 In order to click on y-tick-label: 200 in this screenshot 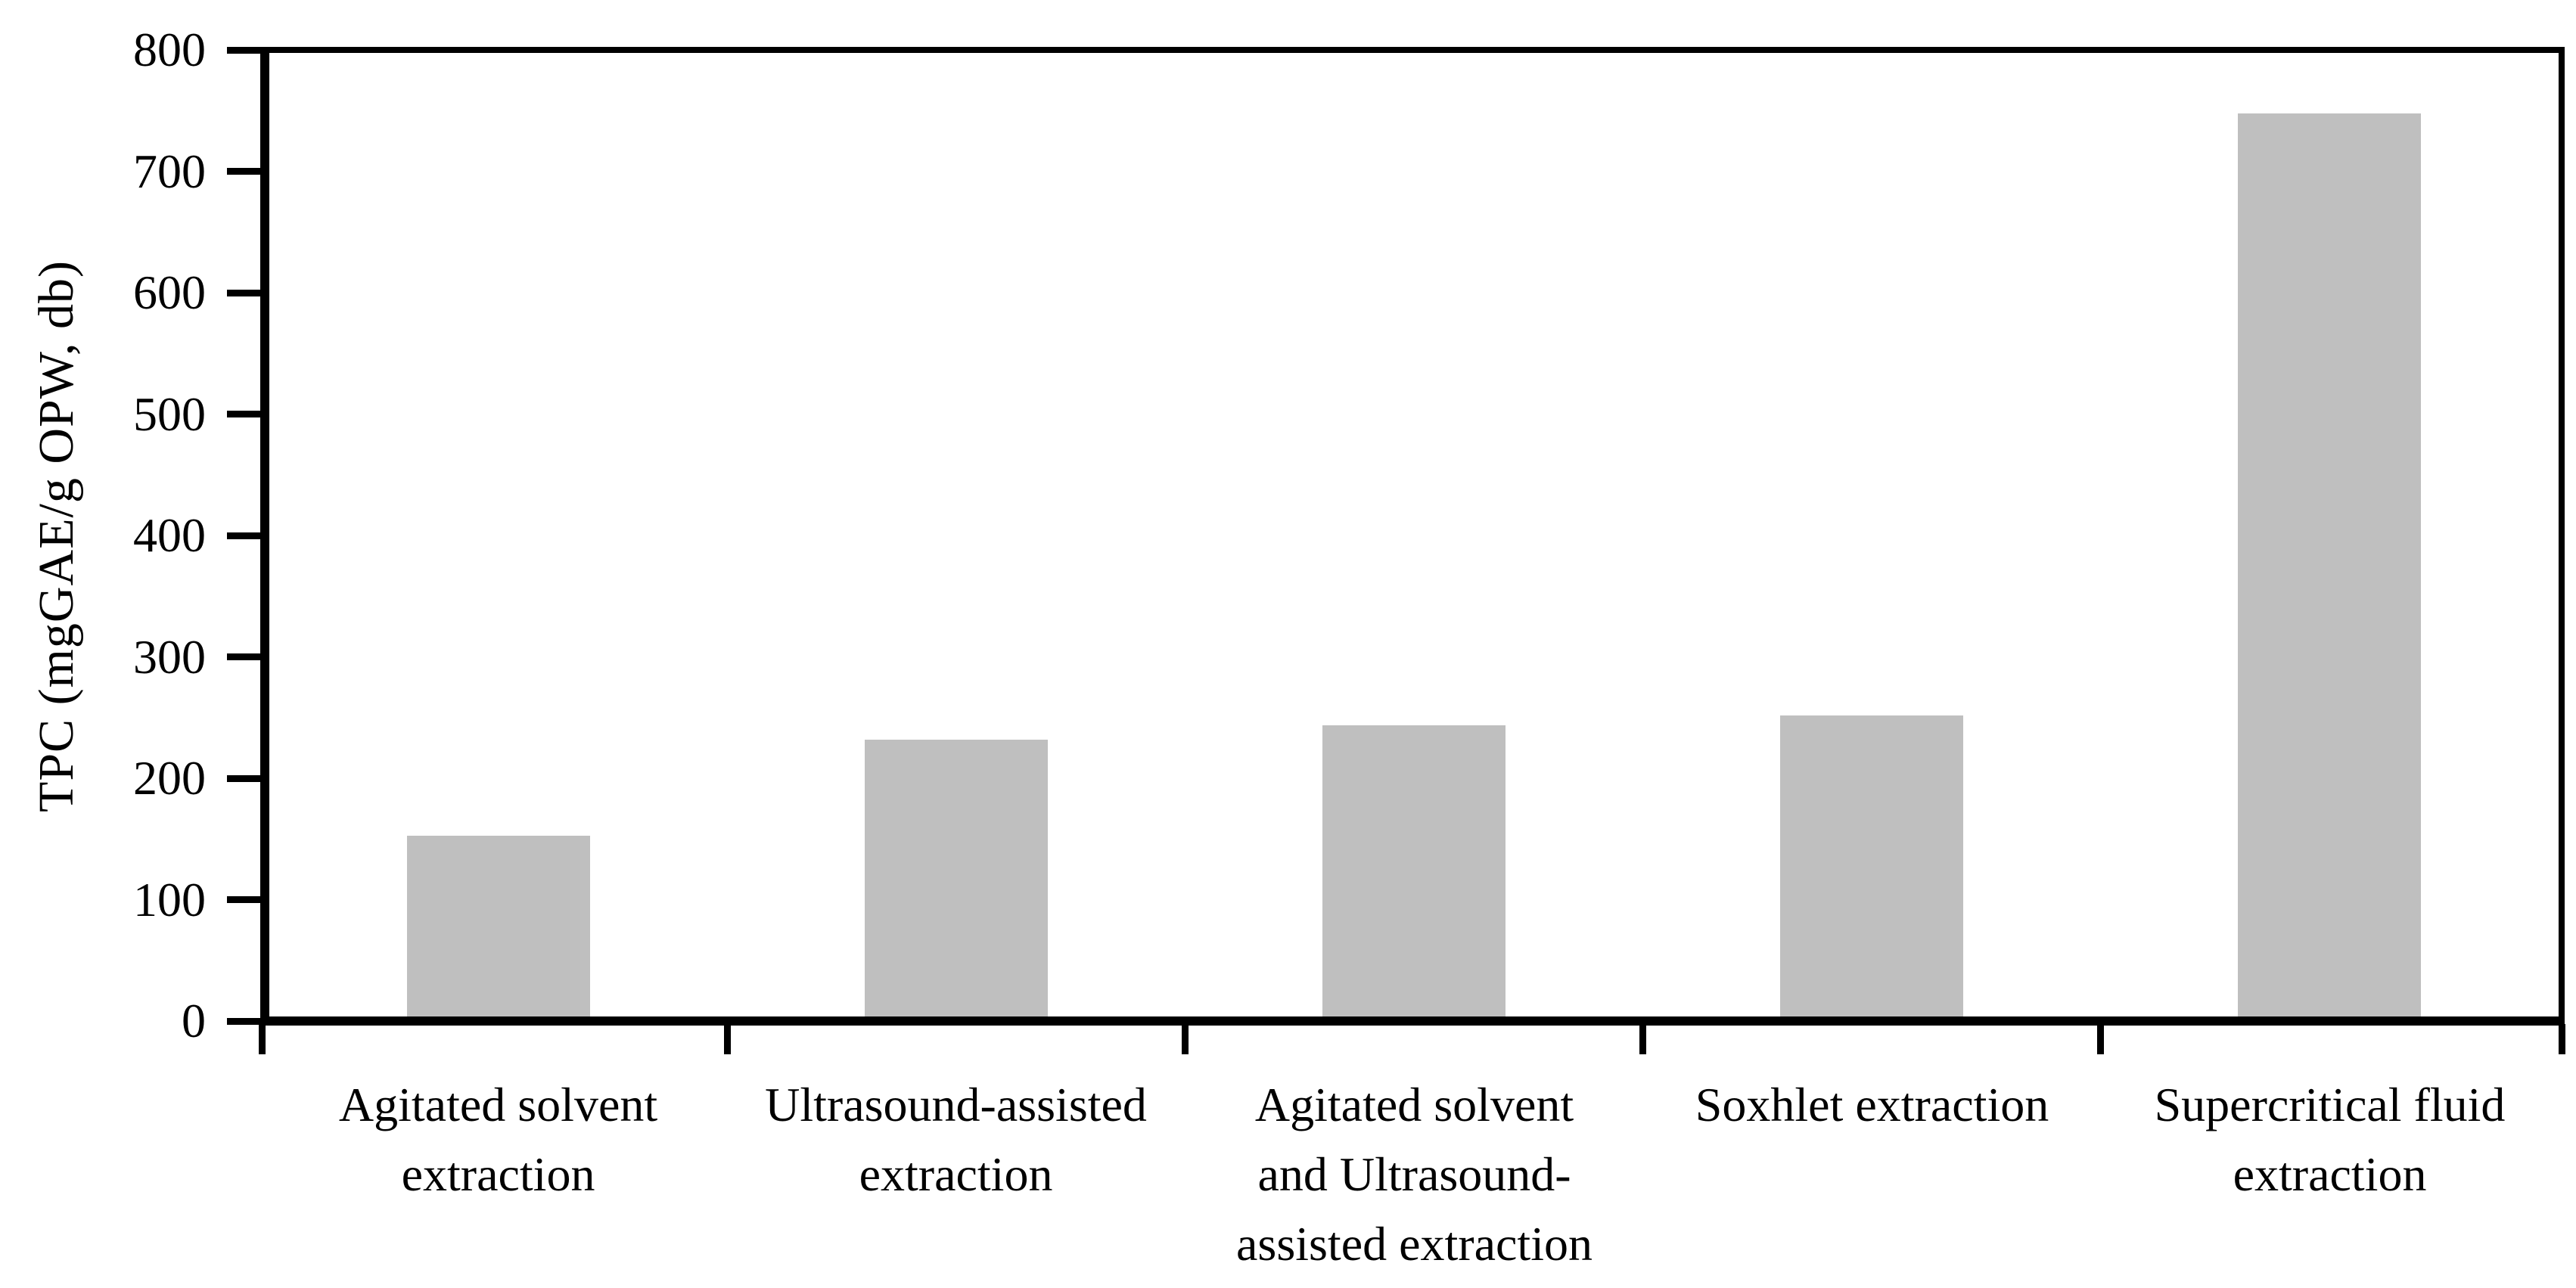, I will do `click(169, 778)`.